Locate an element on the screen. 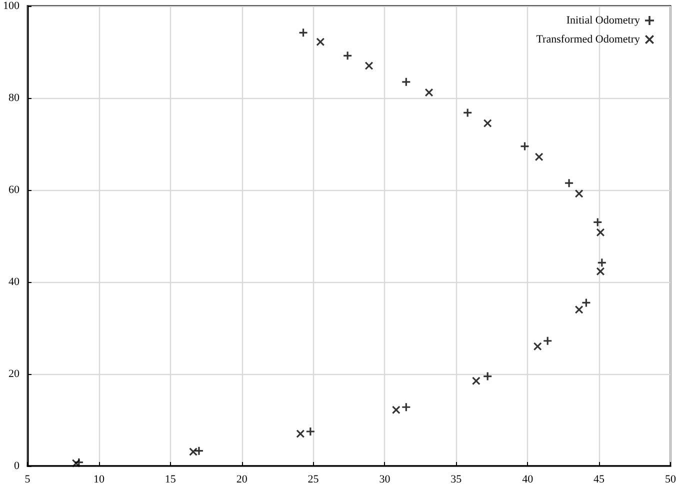 The width and height of the screenshot is (679, 492). legend-label: Transformed Odometry is located at coordinates (588, 40).